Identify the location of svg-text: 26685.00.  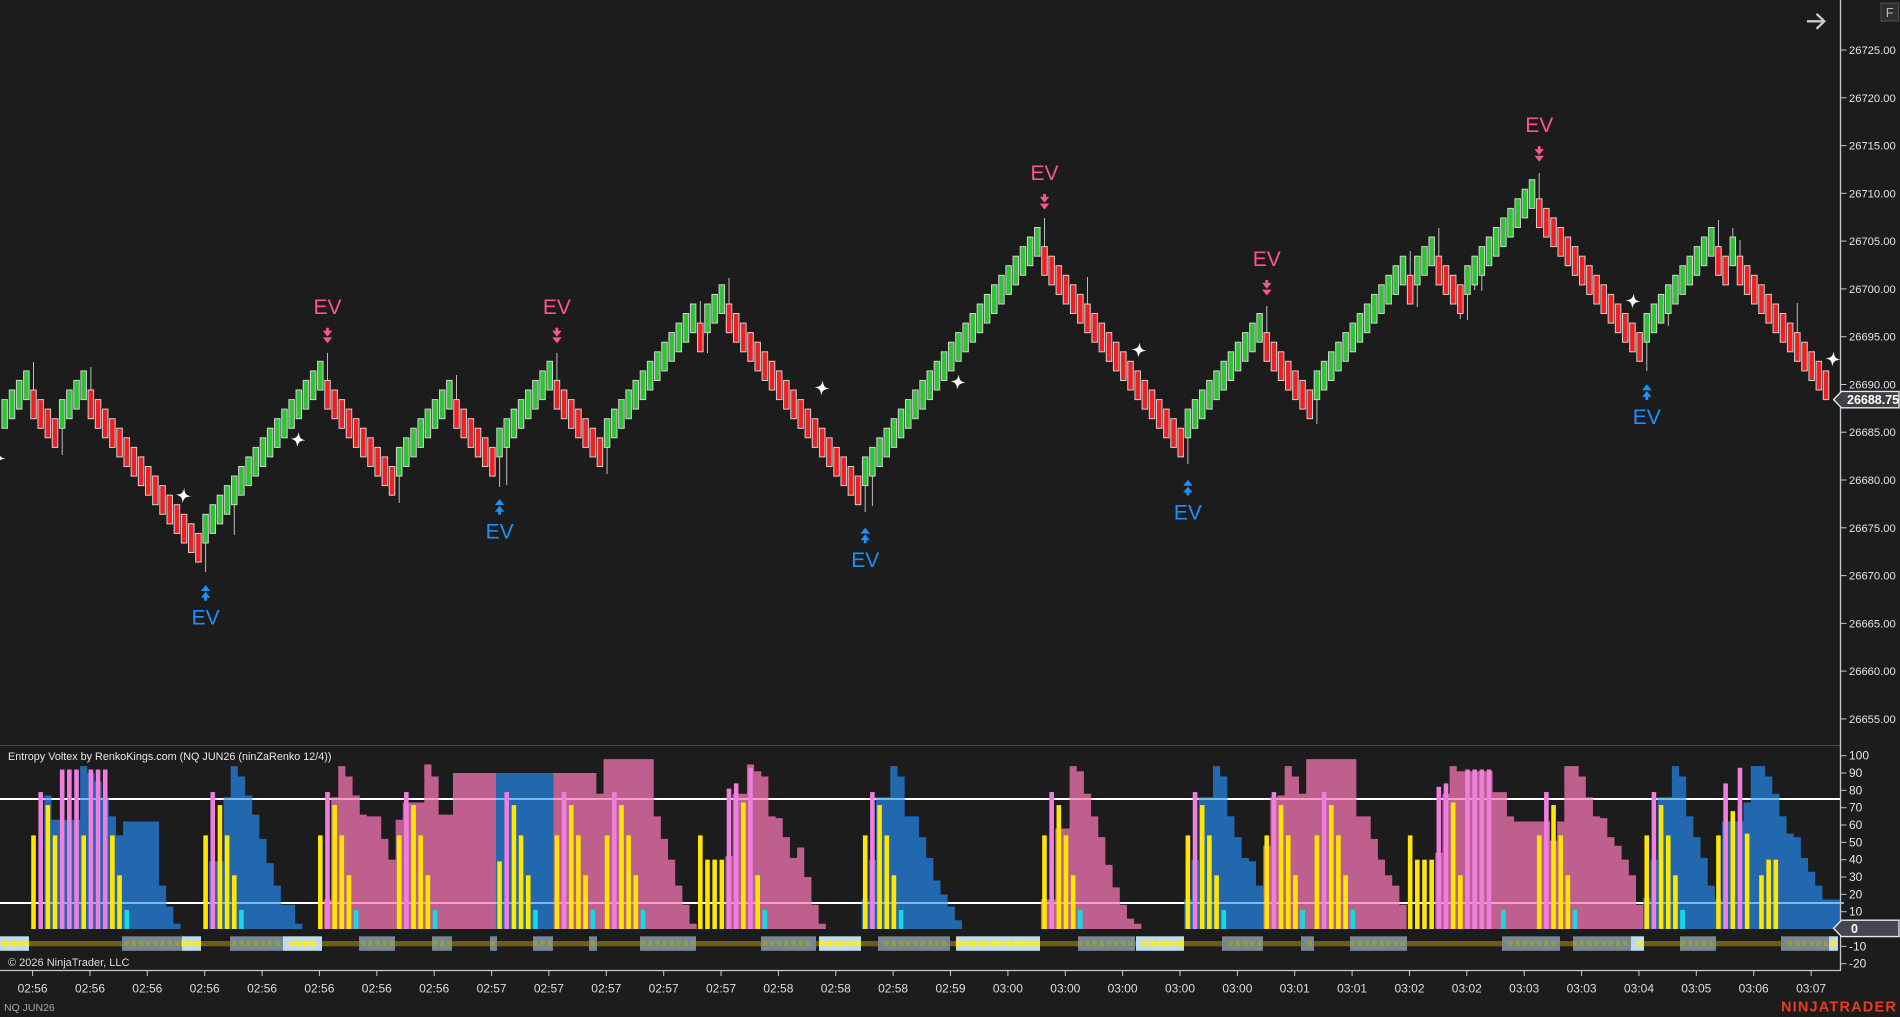
(1872, 433).